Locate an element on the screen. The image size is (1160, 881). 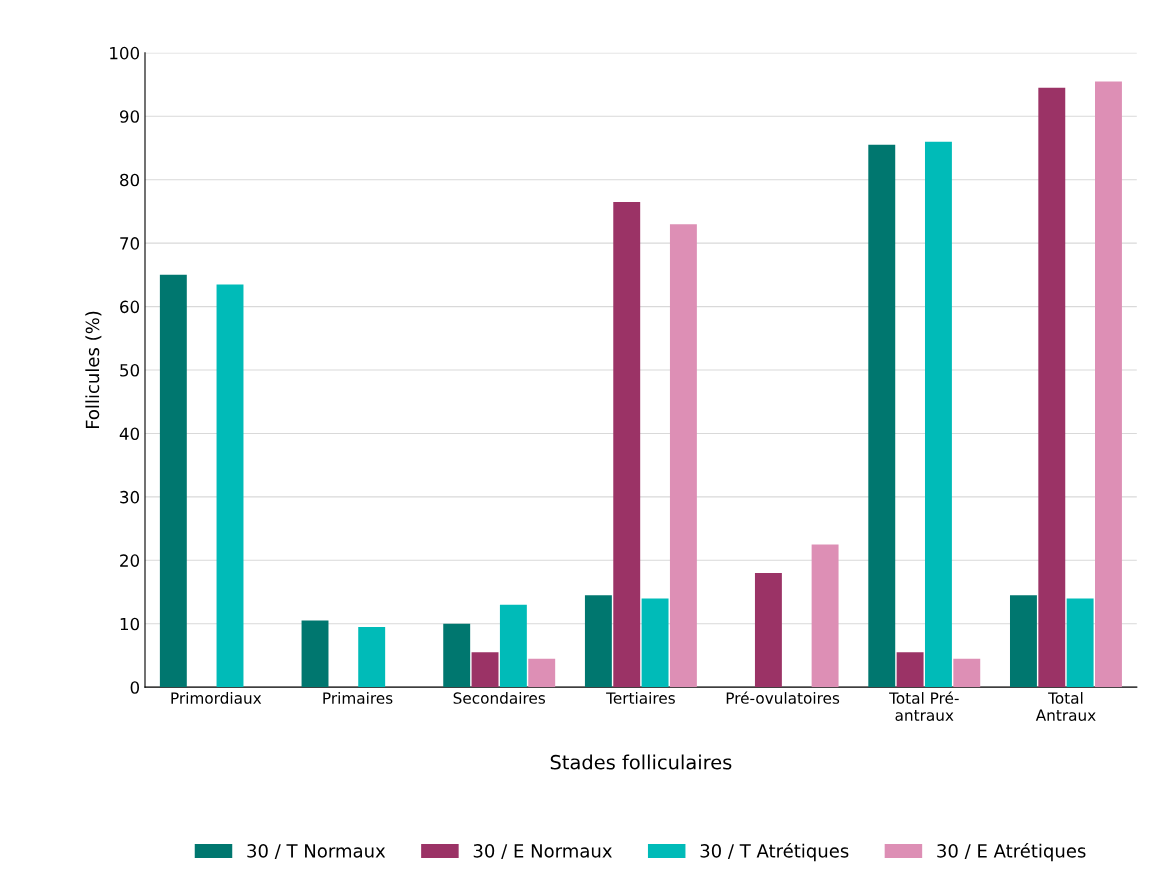
y-tick-label: 80 is located at coordinates (130, 180).